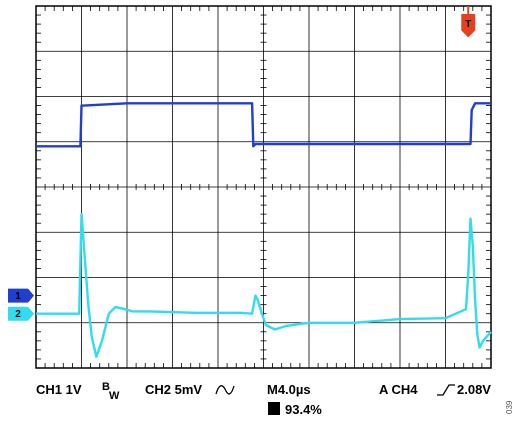 The image size is (519, 423). I want to click on ch1-ground-marker: 1, so click(21, 295).